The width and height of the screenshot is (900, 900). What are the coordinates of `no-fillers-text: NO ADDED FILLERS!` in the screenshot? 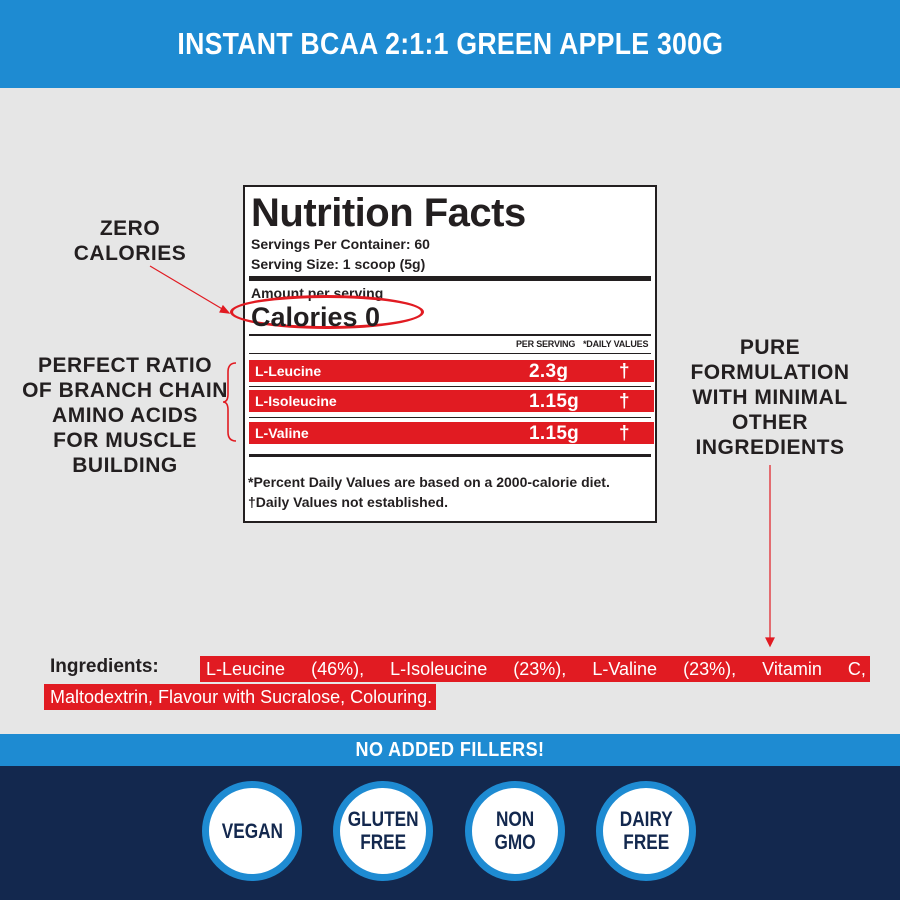 It's located at (450, 749).